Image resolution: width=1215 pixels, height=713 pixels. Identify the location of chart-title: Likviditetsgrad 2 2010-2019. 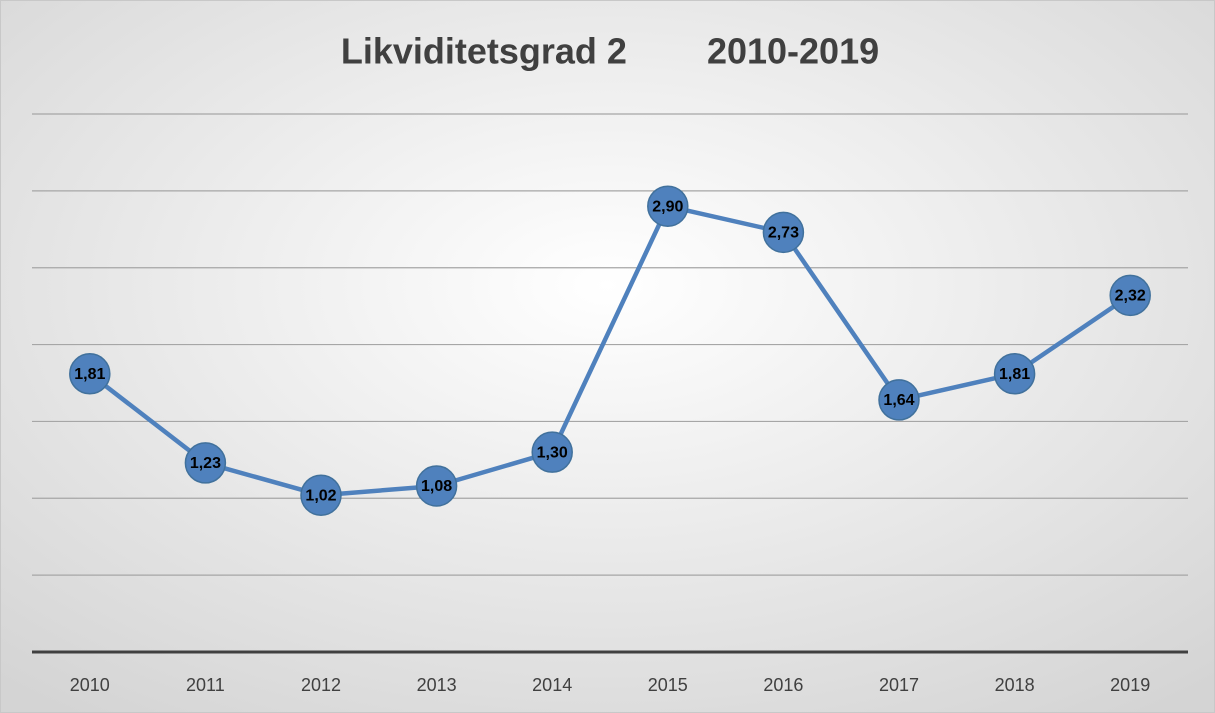
(610, 51).